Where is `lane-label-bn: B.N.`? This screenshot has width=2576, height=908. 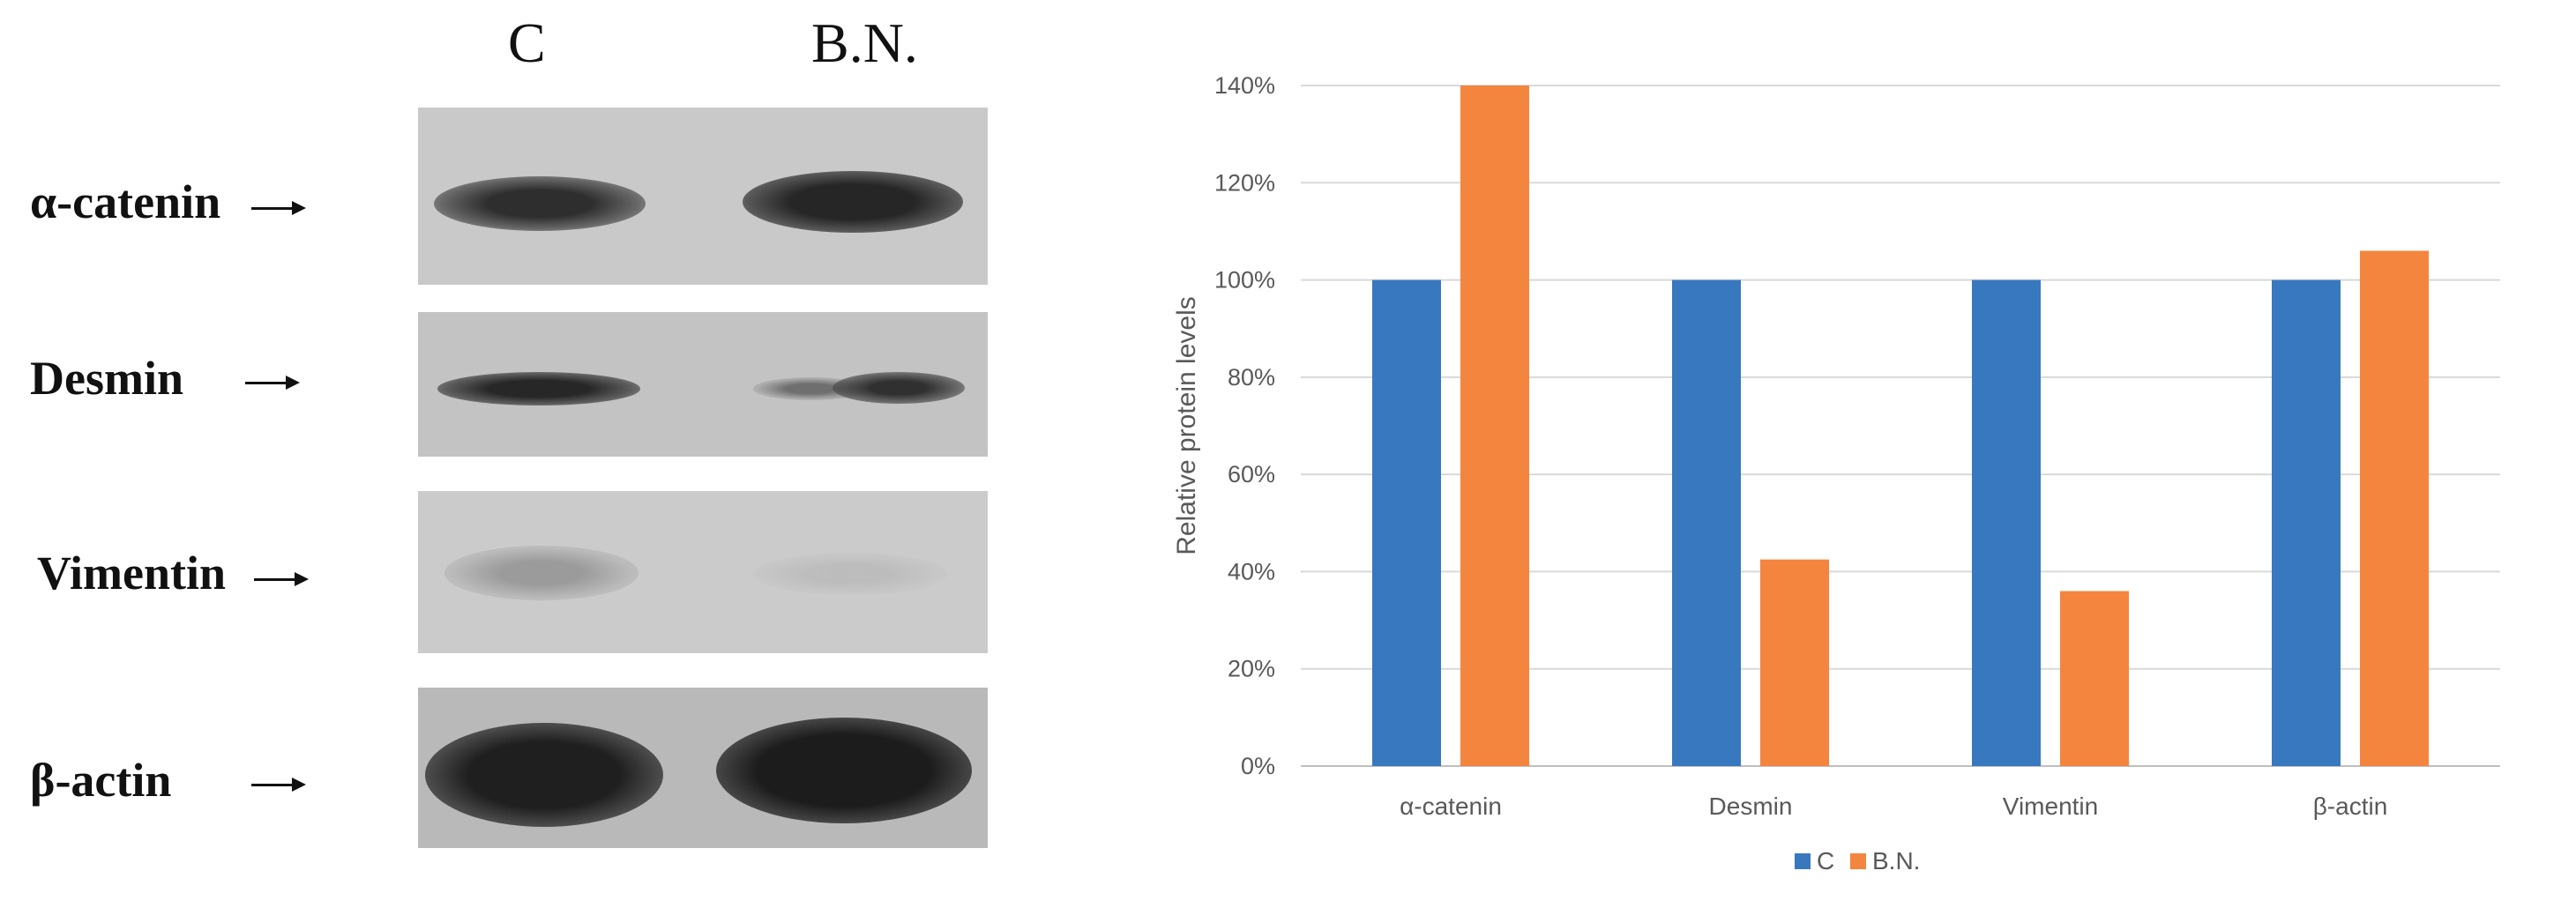 lane-label-bn: B.N. is located at coordinates (864, 42).